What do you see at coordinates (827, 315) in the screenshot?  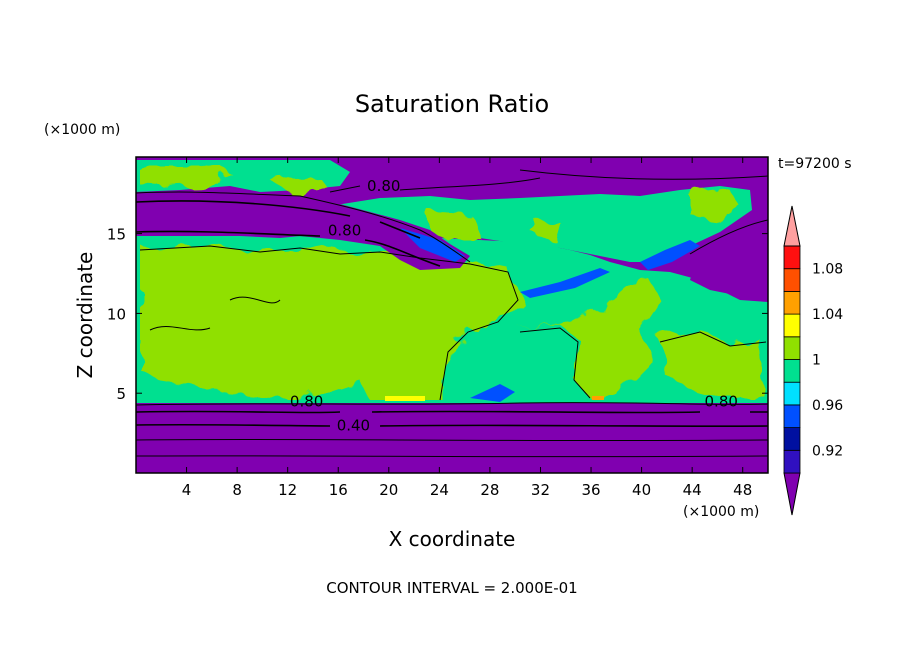 I see `colorbar-tick-label: 1.04` at bounding box center [827, 315].